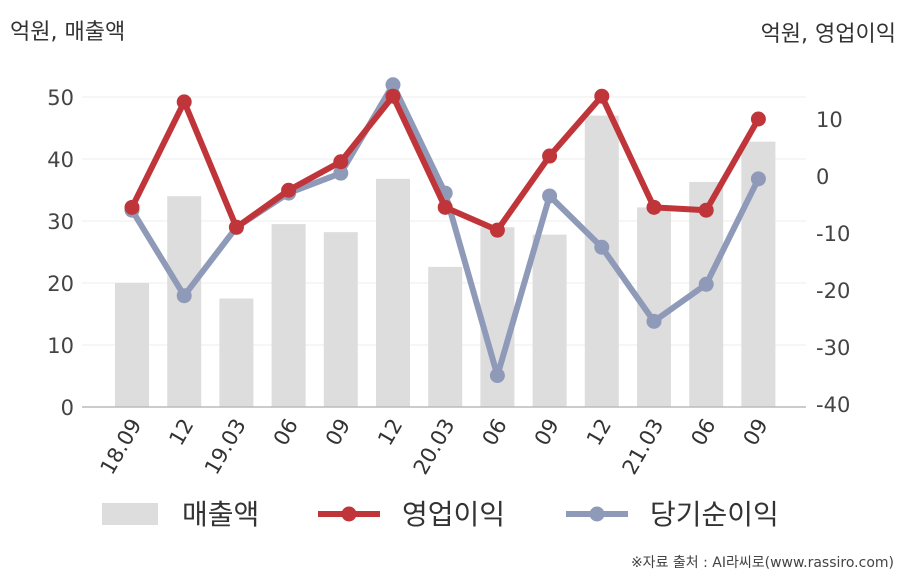 Image resolution: width=908 pixels, height=580 pixels. Describe the element at coordinates (833, 234) in the screenshot. I see `right-tick-label: -10` at that location.